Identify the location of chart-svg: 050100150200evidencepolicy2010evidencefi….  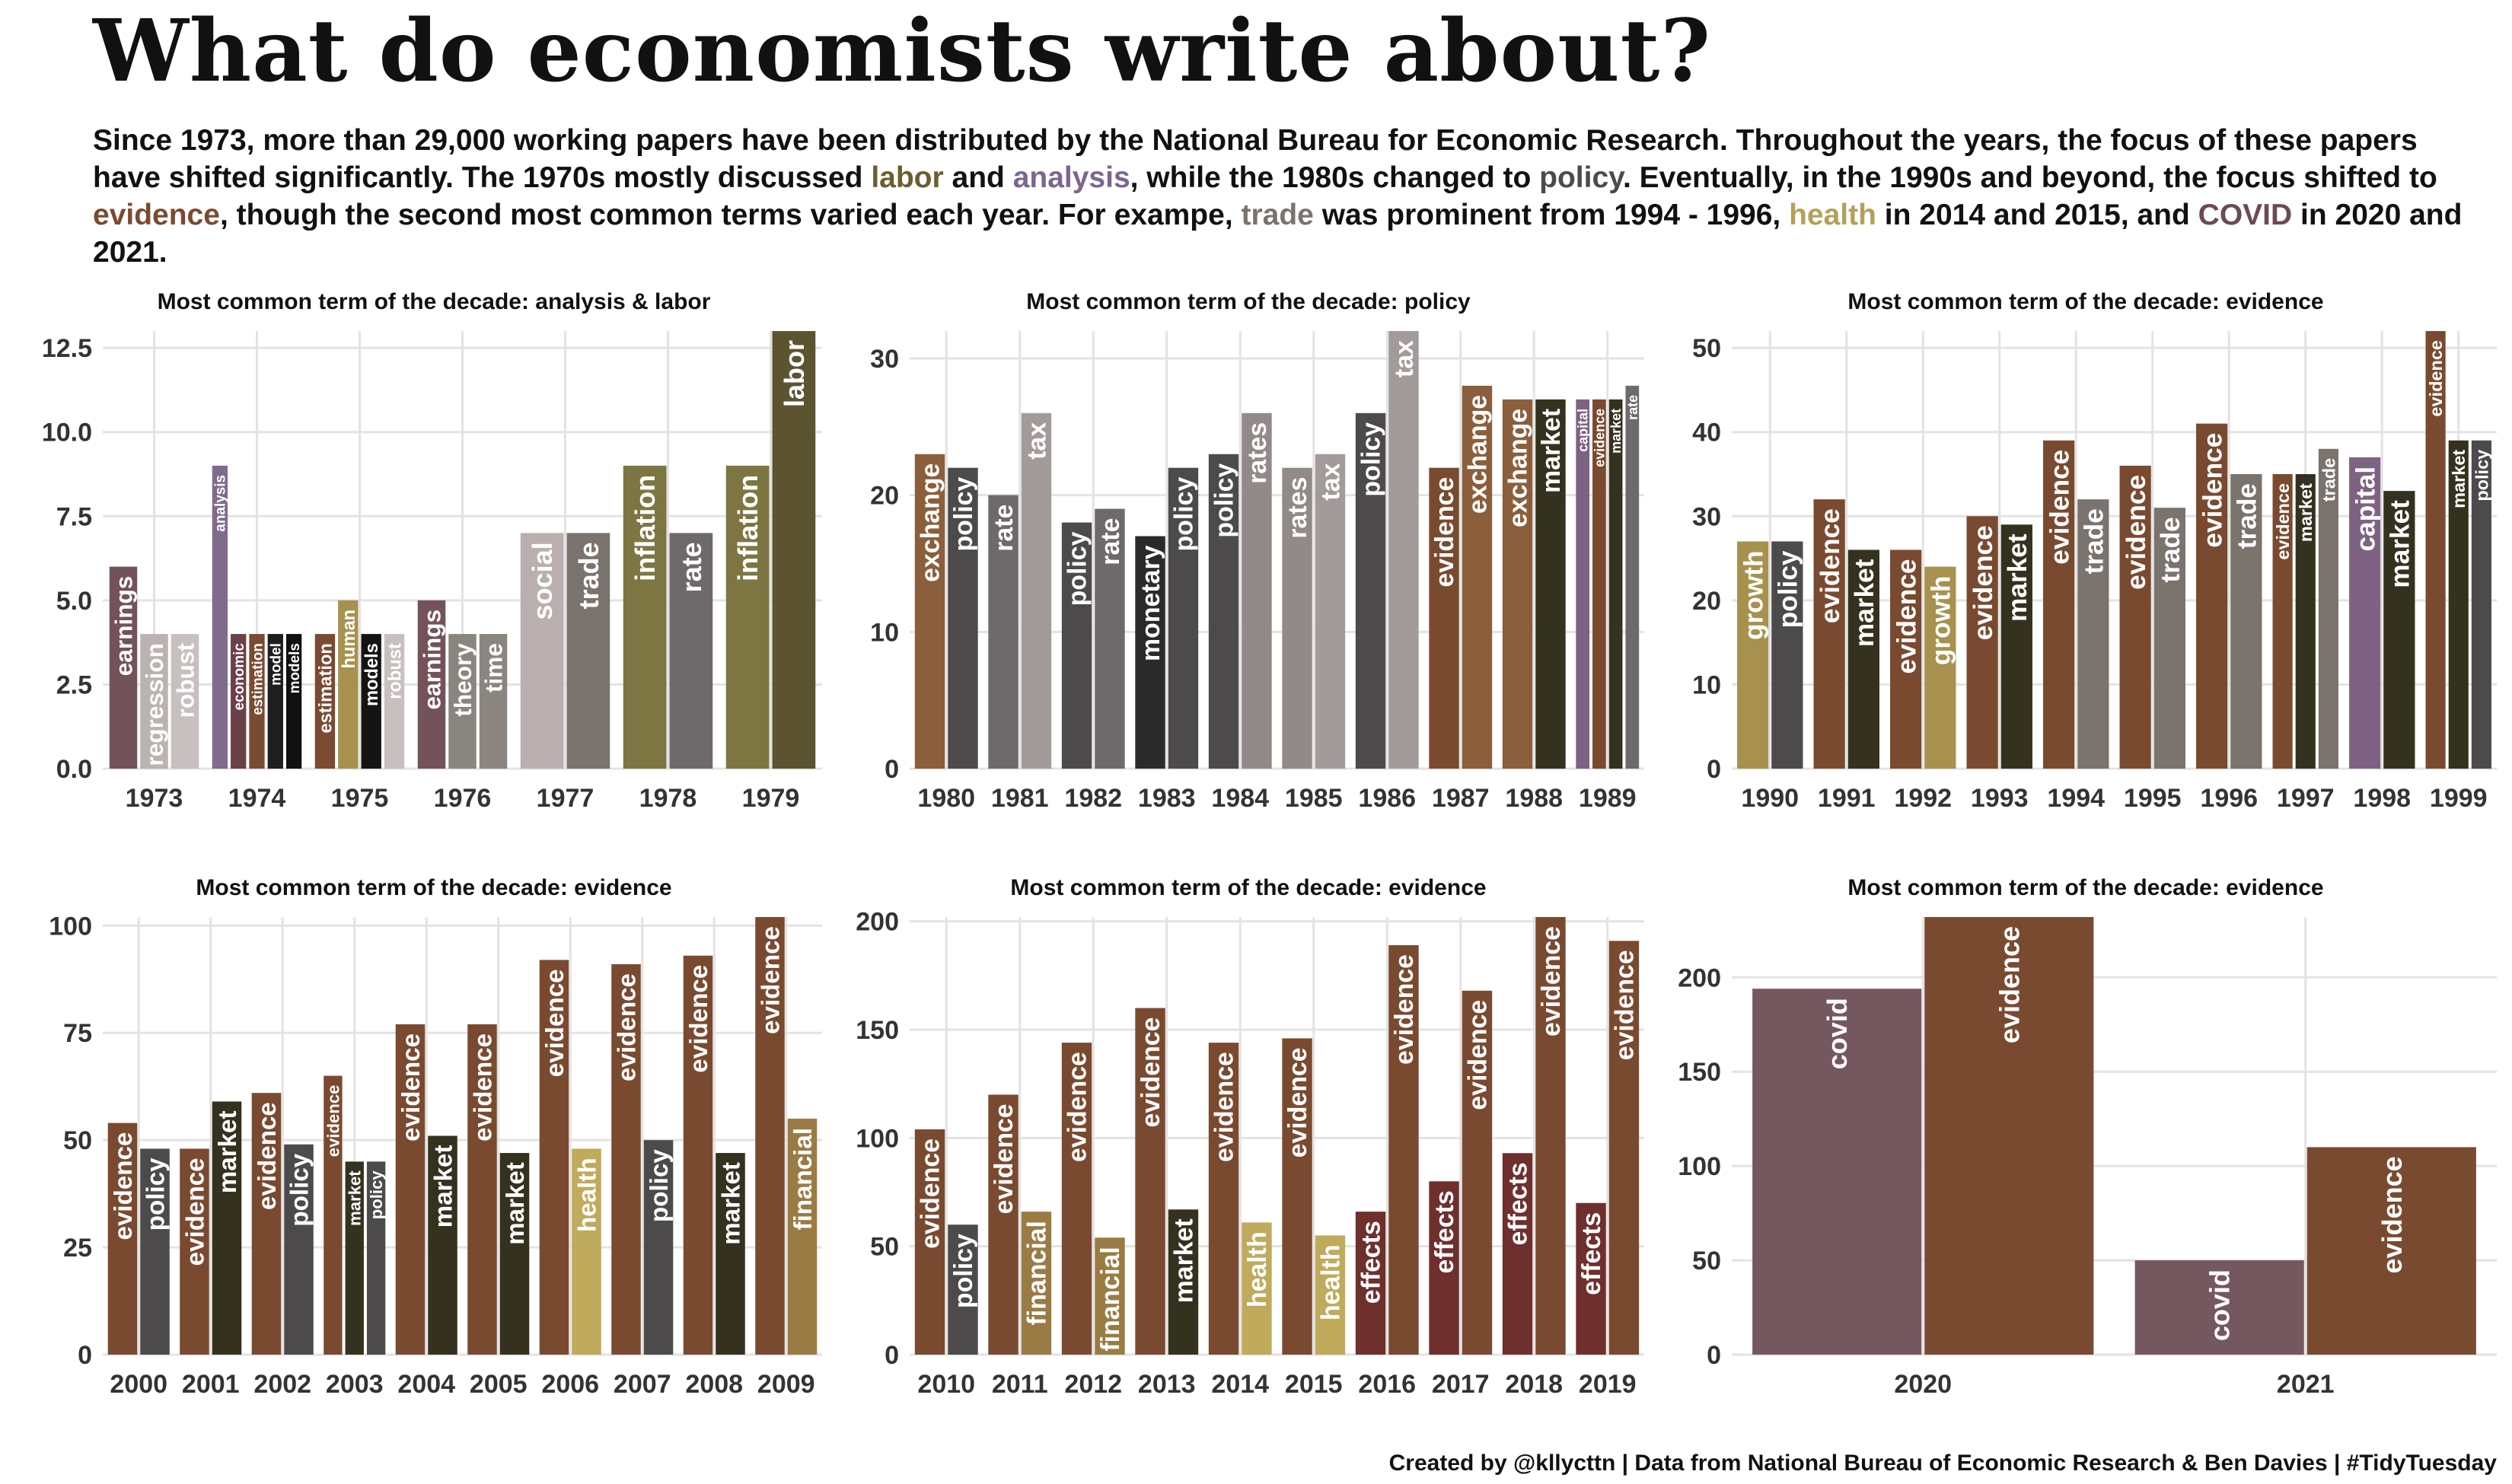
(1250, 1153).